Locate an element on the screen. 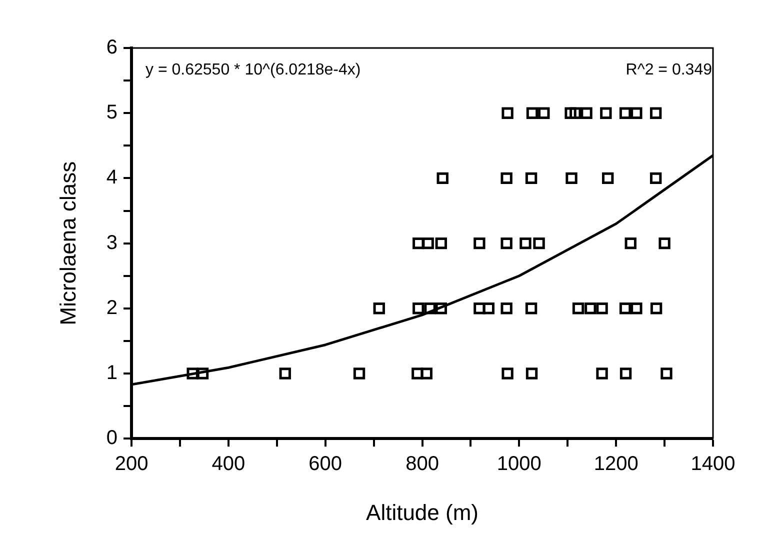 Image resolution: width=761 pixels, height=553 pixels. y-tick-label: 1 is located at coordinates (112, 373).